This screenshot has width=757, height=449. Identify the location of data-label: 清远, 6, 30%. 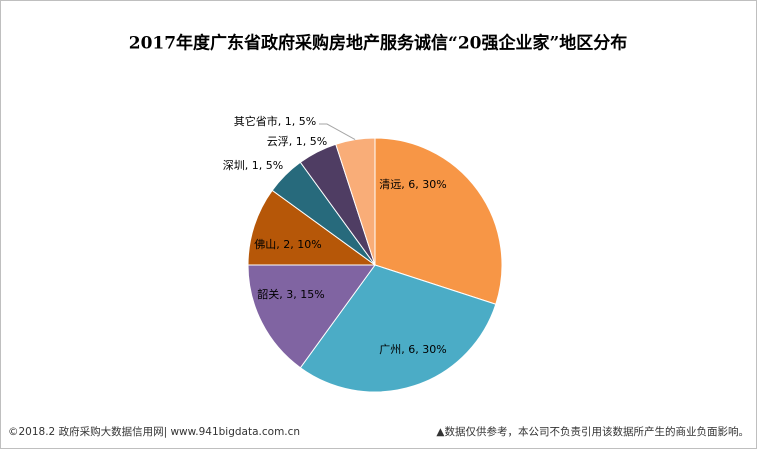
(412, 184).